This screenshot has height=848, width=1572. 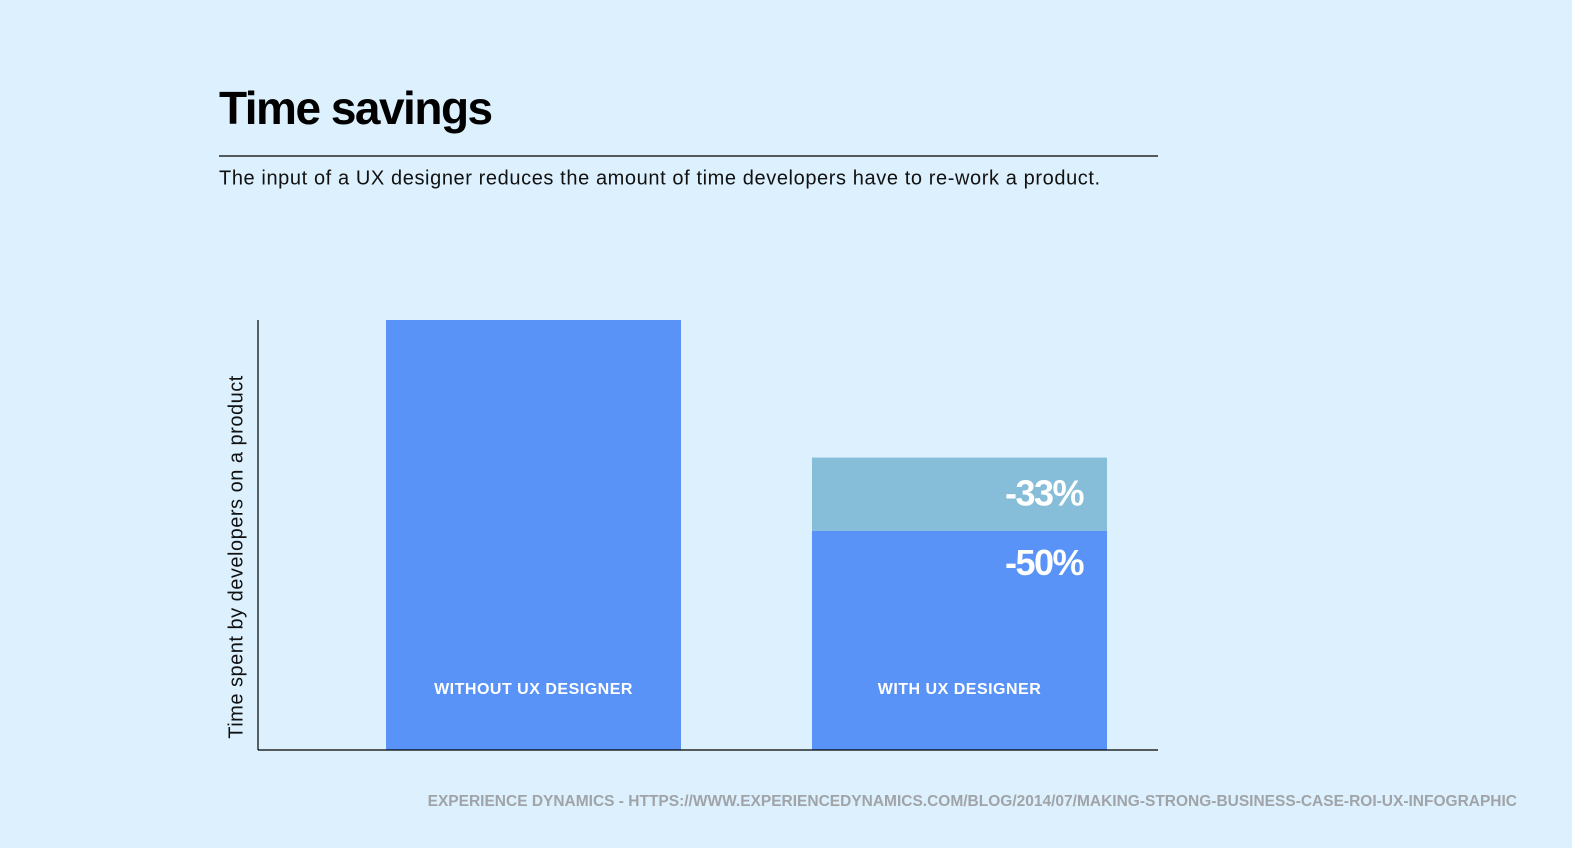 What do you see at coordinates (355, 108) in the screenshot?
I see `chart-title: Time savings` at bounding box center [355, 108].